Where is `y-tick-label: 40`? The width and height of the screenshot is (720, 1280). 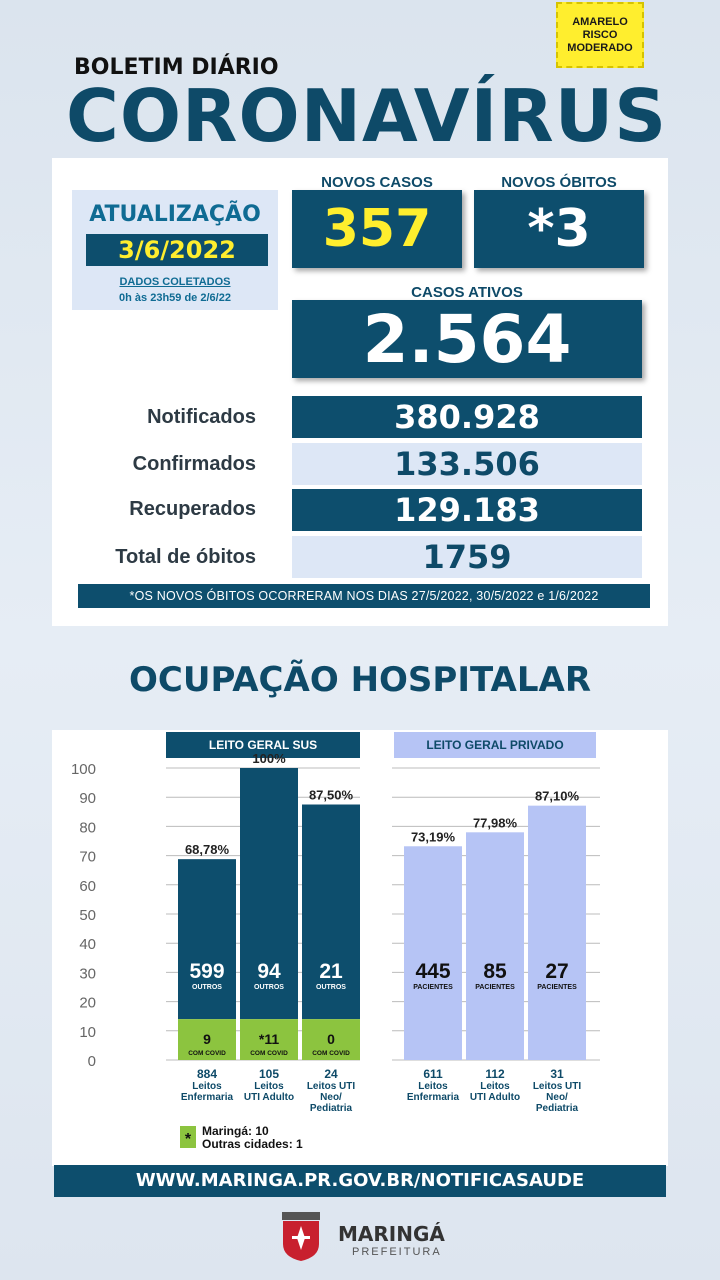
y-tick-label: 40 is located at coordinates (87, 944).